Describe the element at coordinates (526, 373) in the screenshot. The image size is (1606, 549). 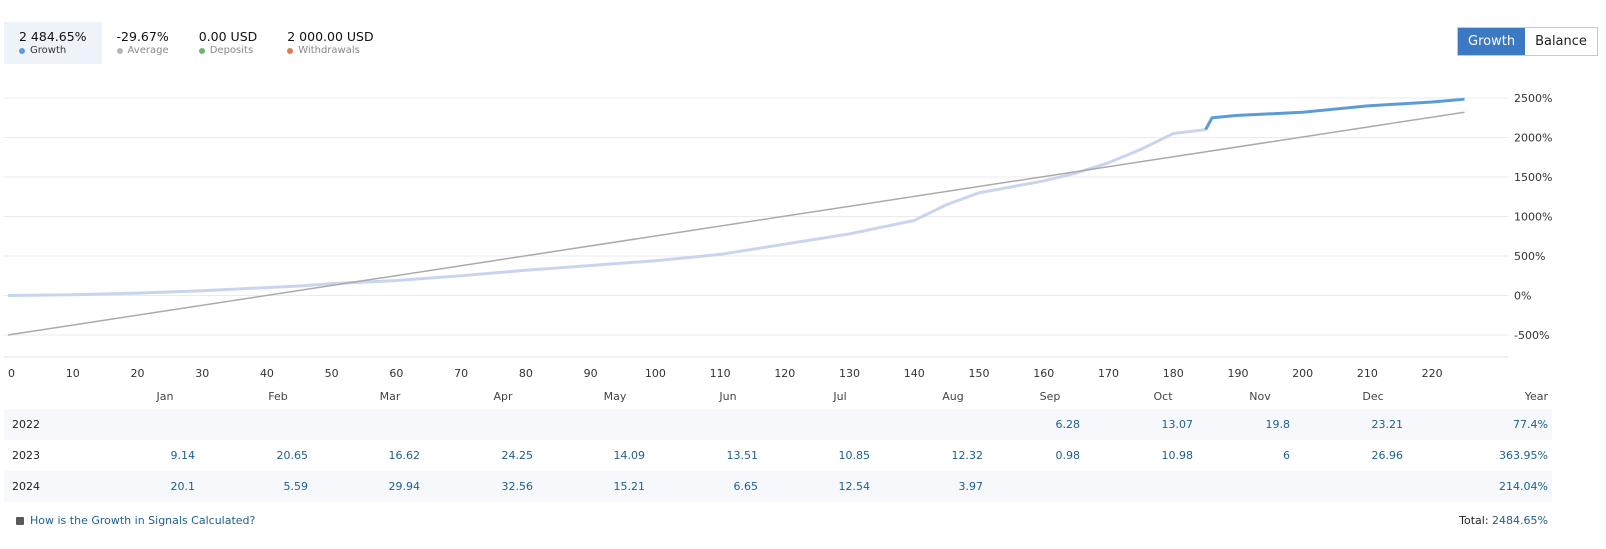
I see `x-tick-label: 80` at that location.